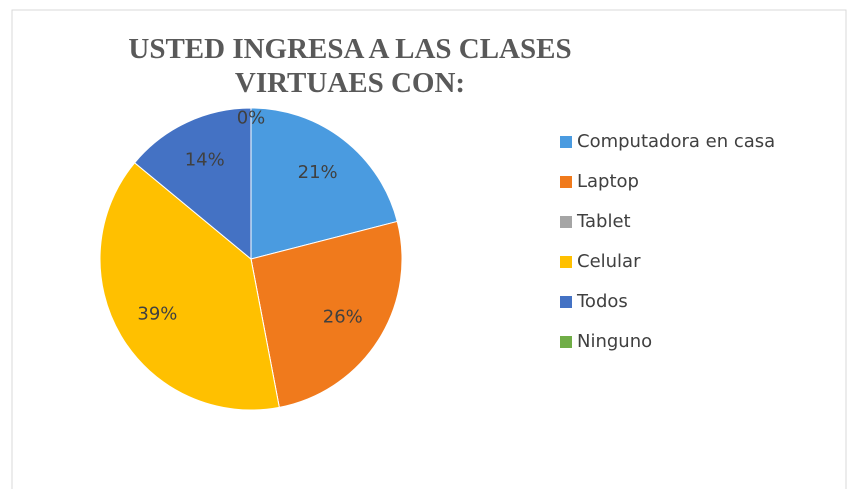 The height and width of the screenshot is (489, 864). I want to click on legend-label: Todos, so click(602, 301).